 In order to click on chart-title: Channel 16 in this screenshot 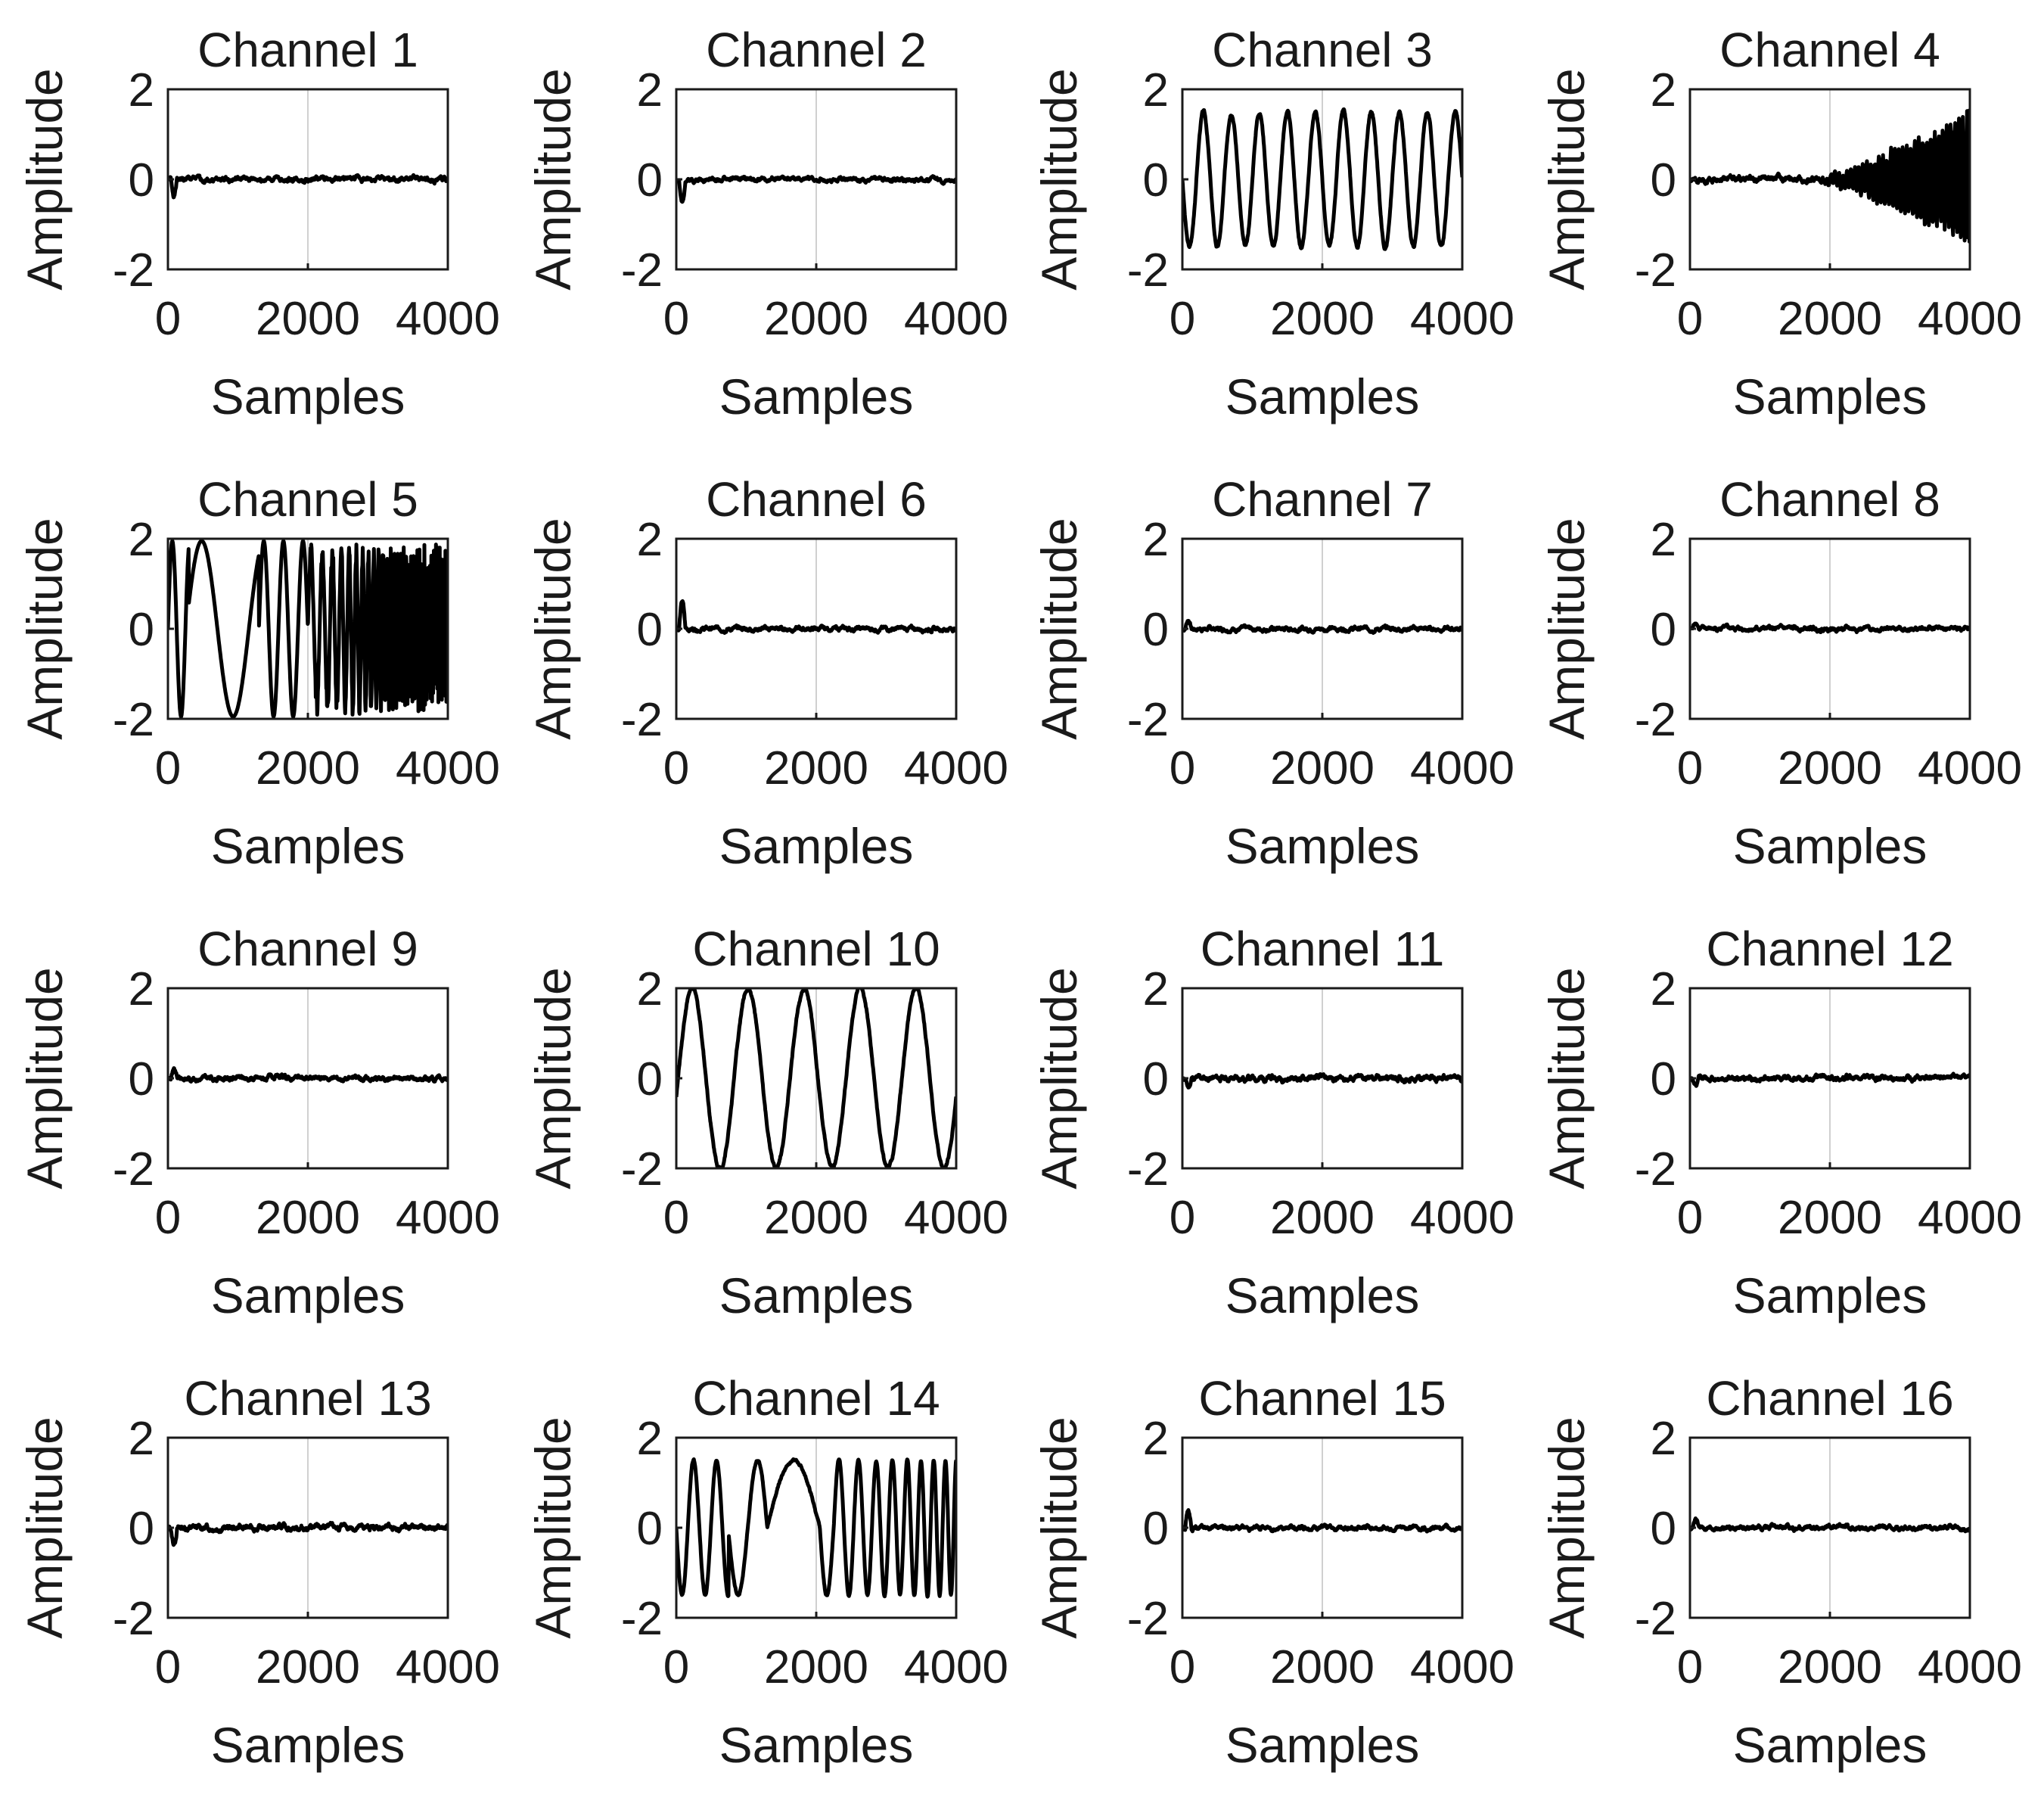, I will do `click(1829, 1398)`.